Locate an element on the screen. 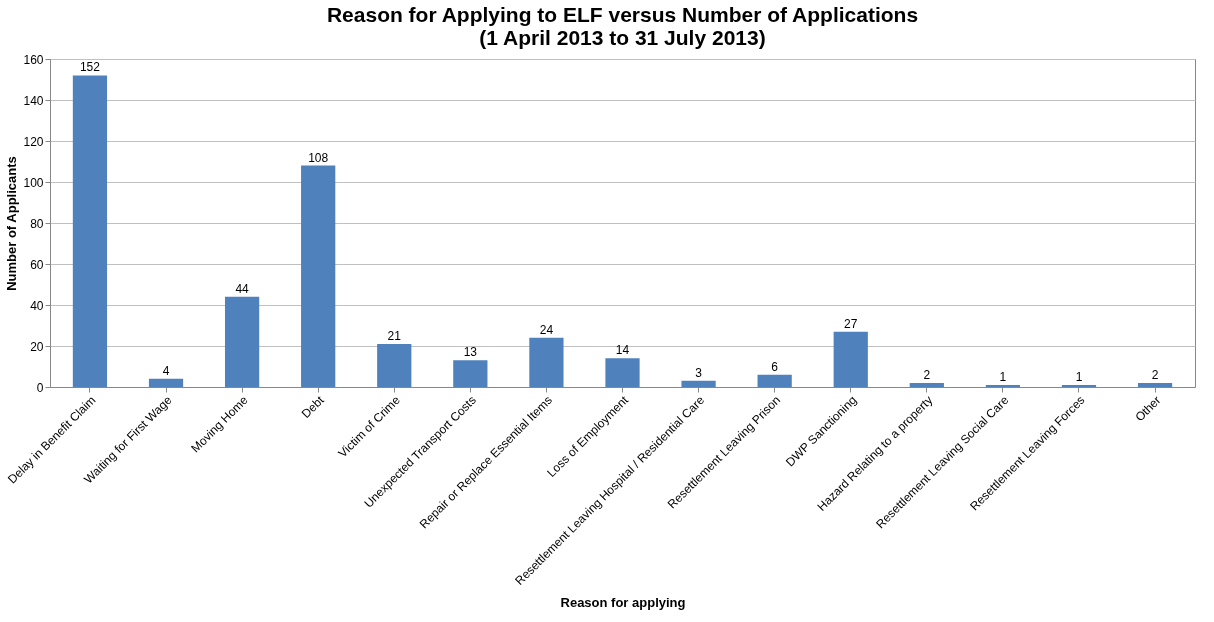 The height and width of the screenshot is (622, 1214). data-label: 152 is located at coordinates (90, 67).